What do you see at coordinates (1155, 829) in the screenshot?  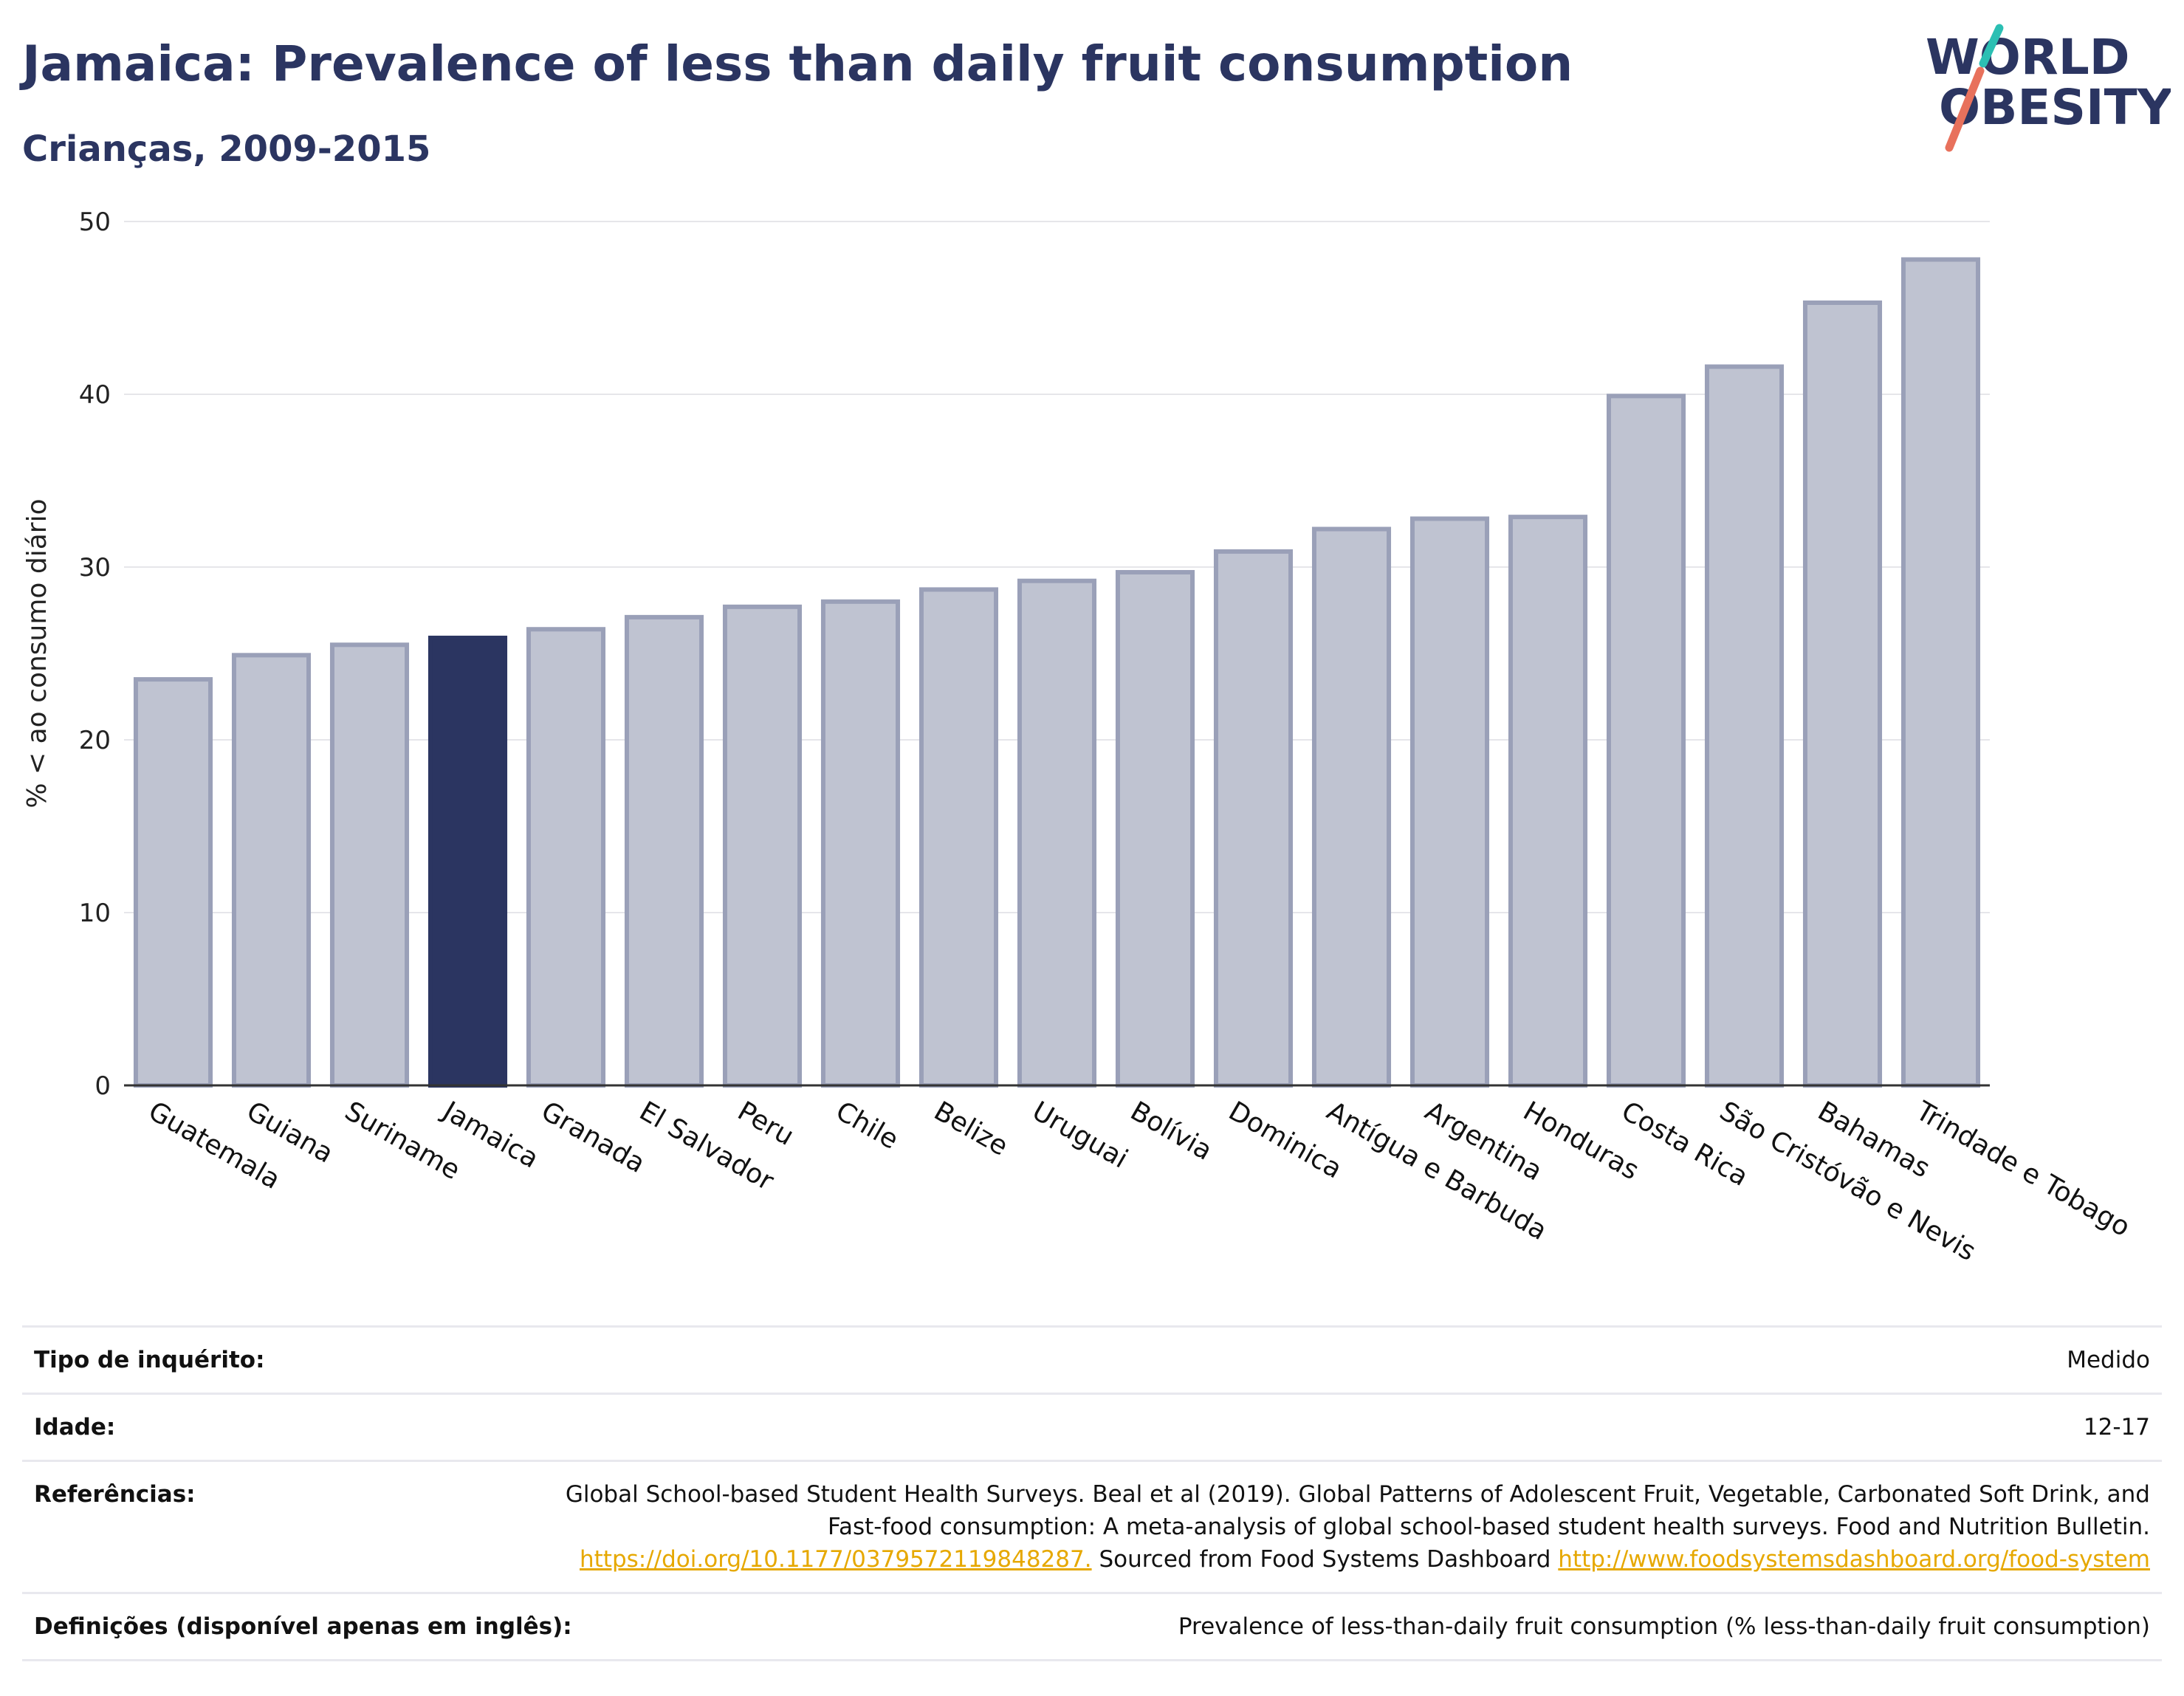 I see `bar-bolívia` at bounding box center [1155, 829].